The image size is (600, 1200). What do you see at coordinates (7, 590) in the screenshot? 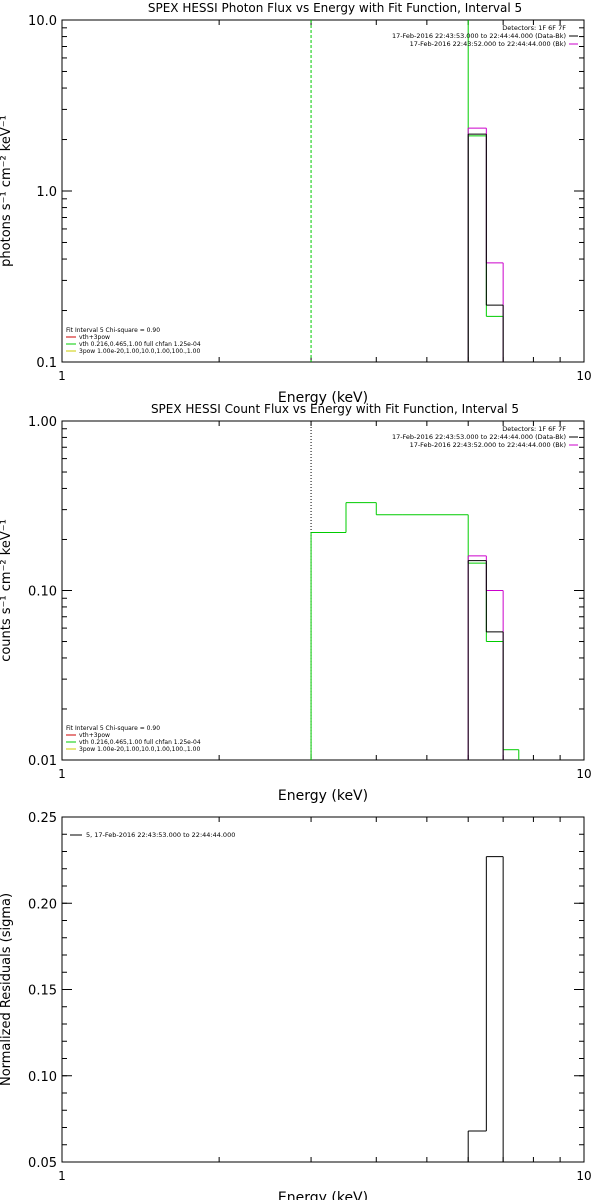
I see `y-axis-label: counts s⁻¹ cm⁻² keV⁻¹` at bounding box center [7, 590].